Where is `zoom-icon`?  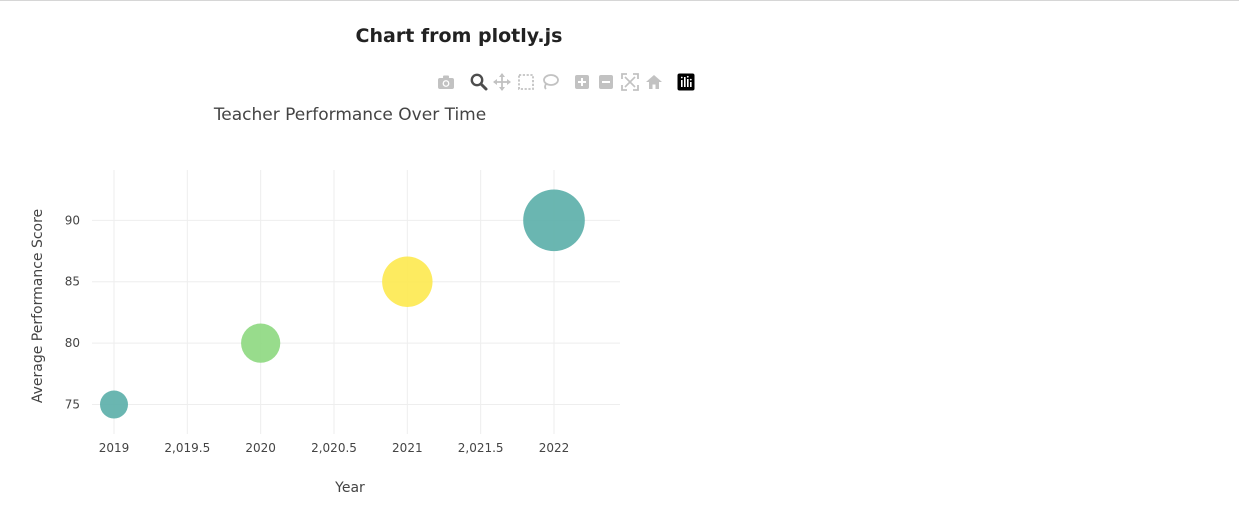 zoom-icon is located at coordinates (479, 82).